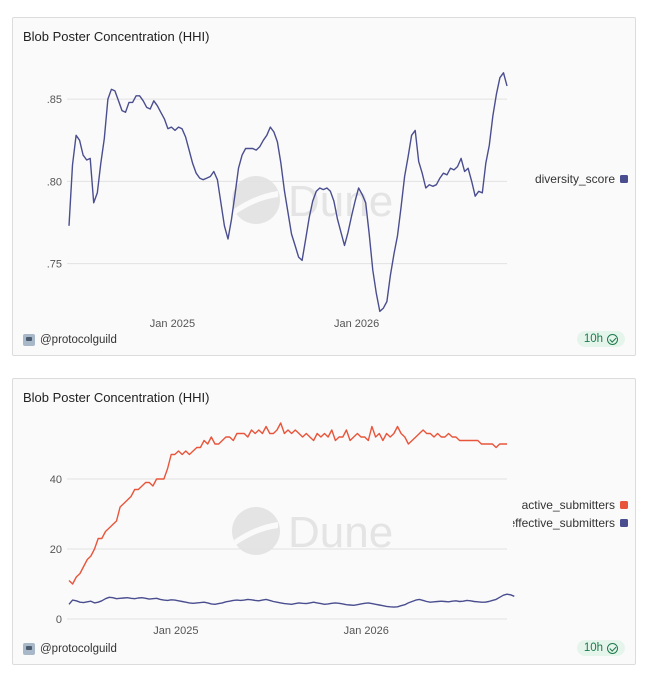  Describe the element at coordinates (56, 550) in the screenshot. I see `y-tick-label: 20` at that location.